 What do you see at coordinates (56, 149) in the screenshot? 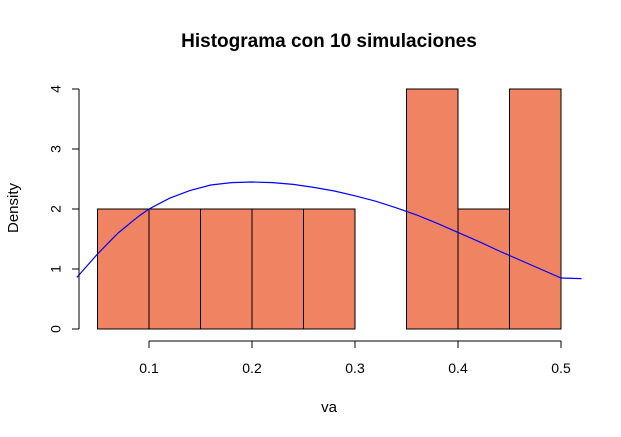
I see `y-tick-label: 3` at bounding box center [56, 149].